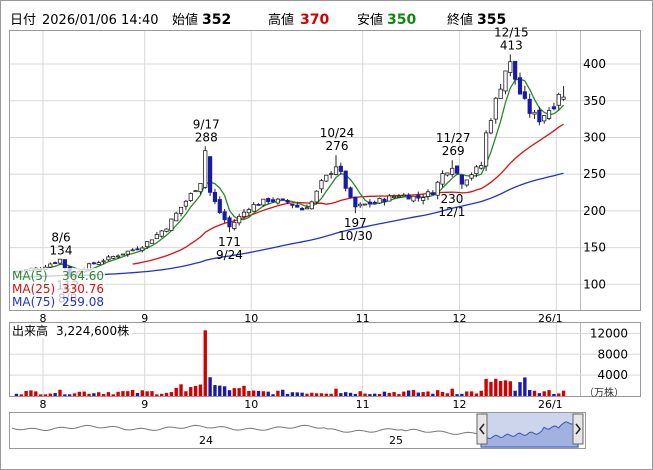 Image resolution: width=653 pixels, height=470 pixels. I want to click on navigator-left-handle, so click(482, 429).